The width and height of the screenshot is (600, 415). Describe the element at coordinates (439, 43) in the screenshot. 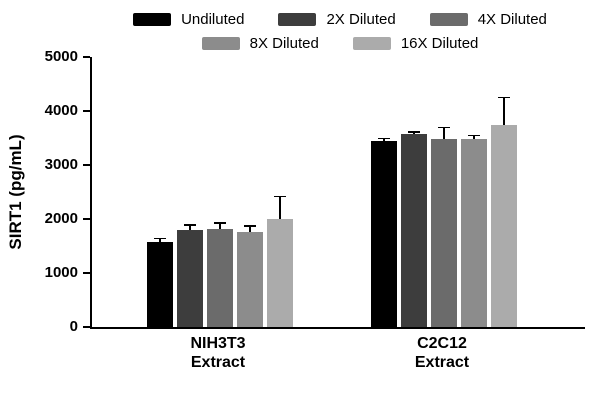

I see `legend-label: 16X Diluted` at that location.